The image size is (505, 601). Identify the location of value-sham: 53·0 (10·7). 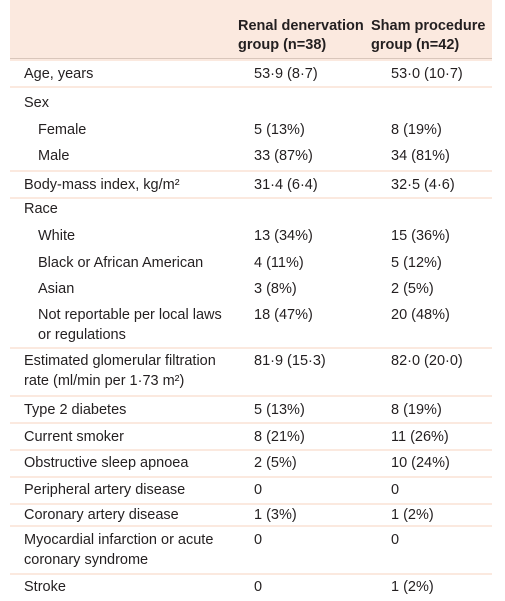
(427, 74).